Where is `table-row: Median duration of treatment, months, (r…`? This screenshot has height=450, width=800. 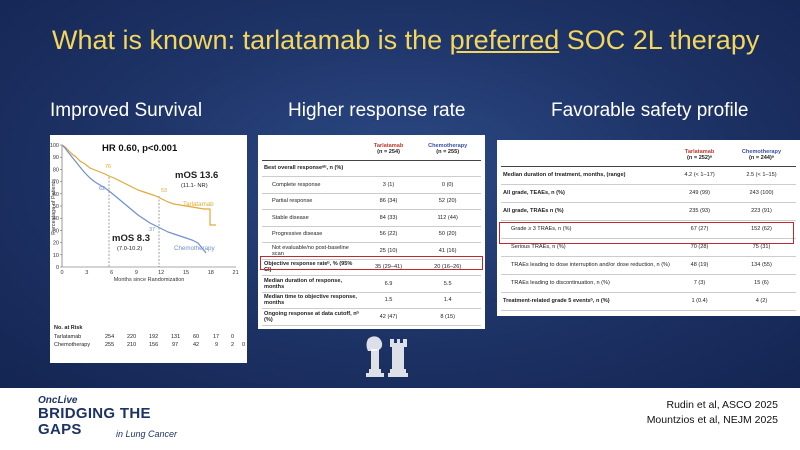 table-row: Median duration of treatment, months, (r… is located at coordinates (648, 175).